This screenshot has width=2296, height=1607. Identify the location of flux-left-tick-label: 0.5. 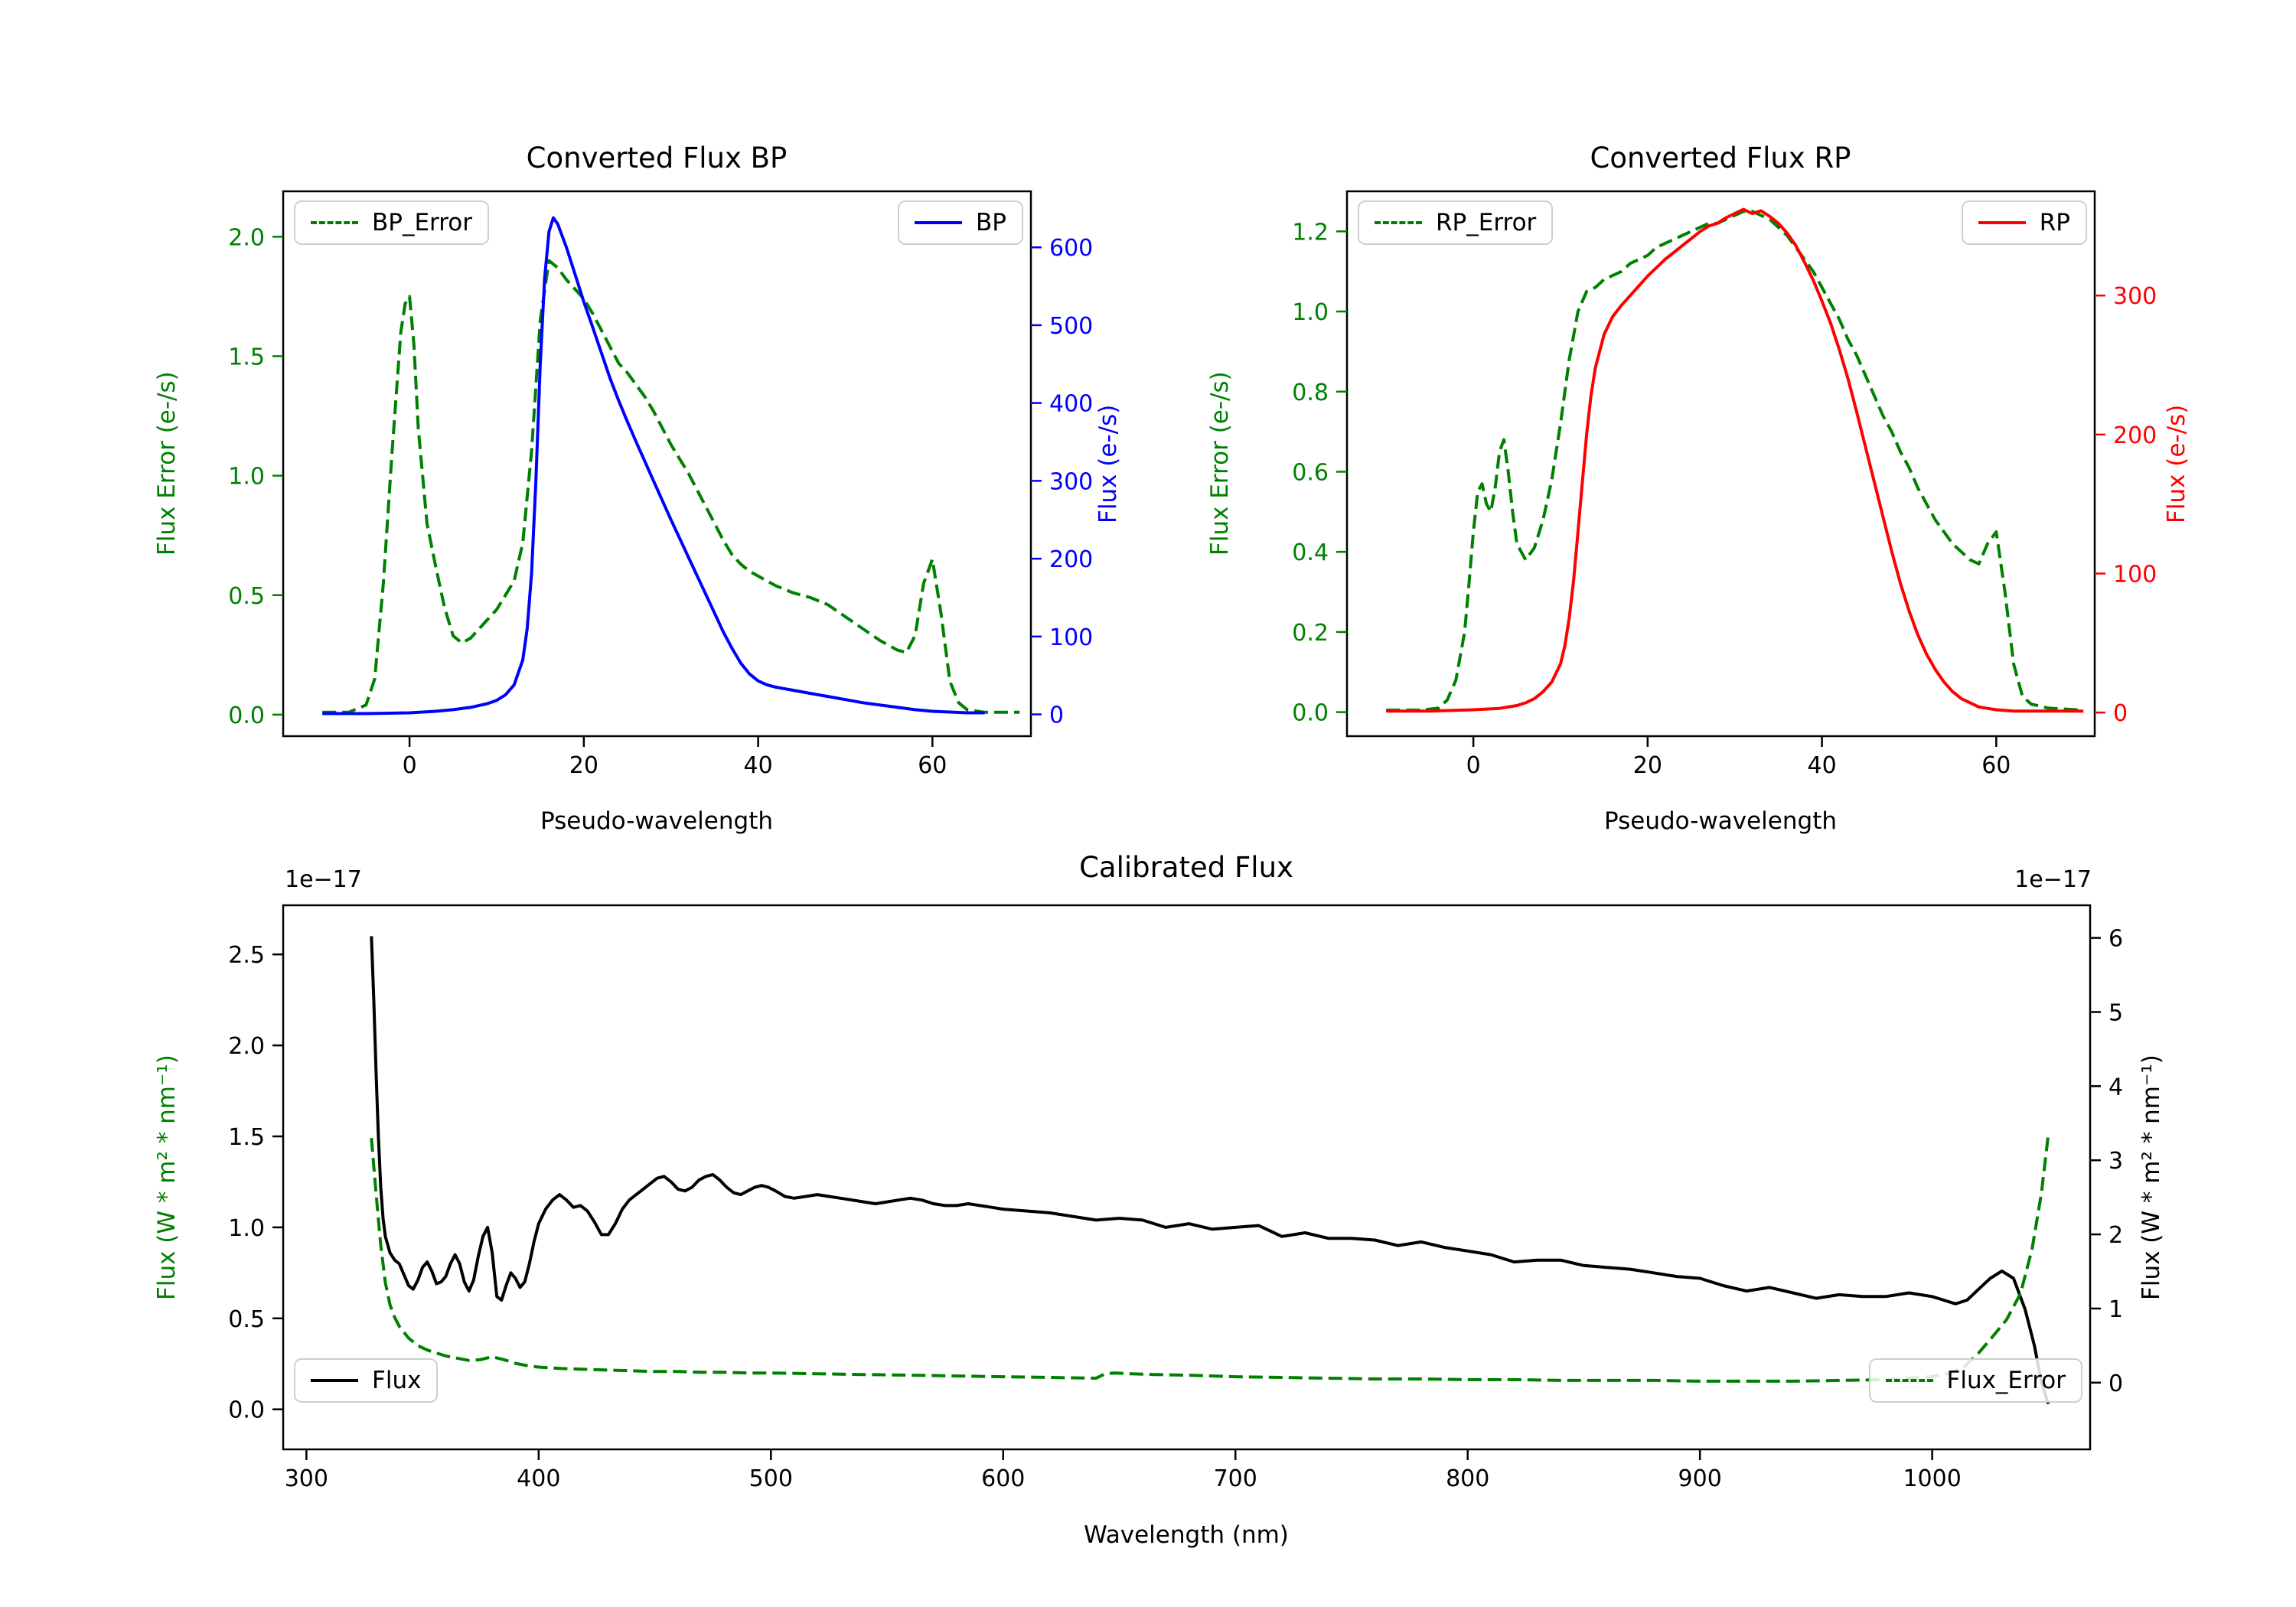
(246, 1320).